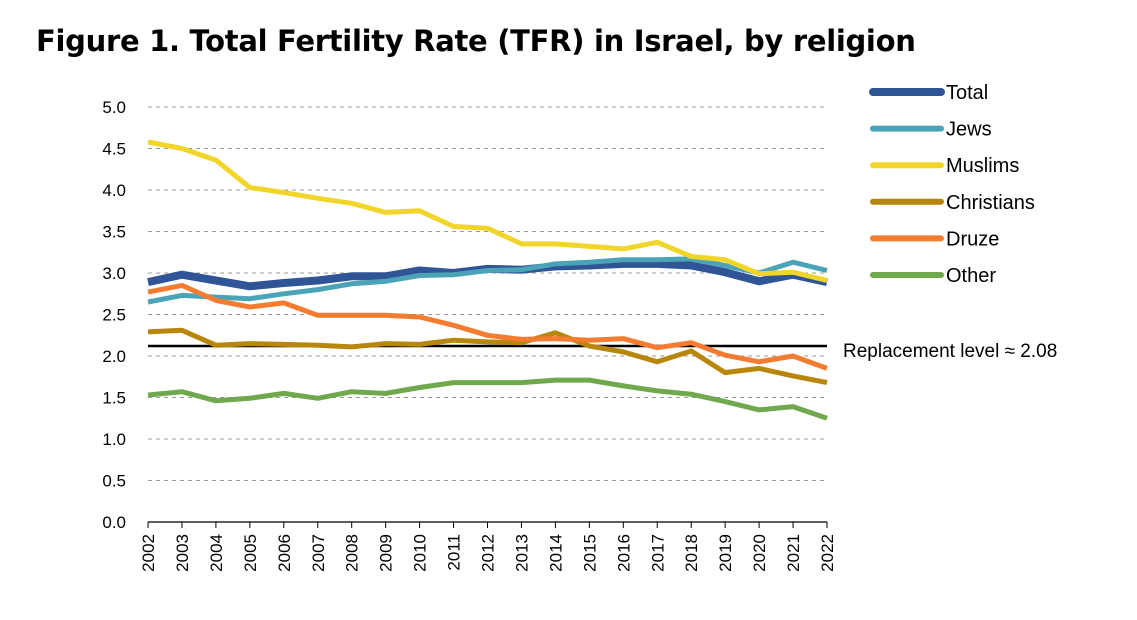 The width and height of the screenshot is (1137, 620). I want to click on y-tick-label: 4.0, so click(114, 190).